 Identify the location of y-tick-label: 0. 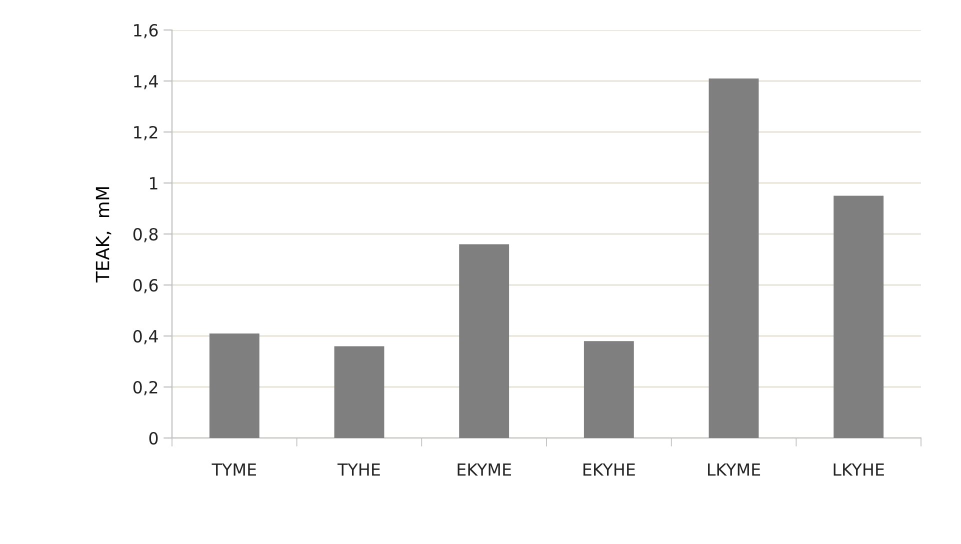
(153, 438).